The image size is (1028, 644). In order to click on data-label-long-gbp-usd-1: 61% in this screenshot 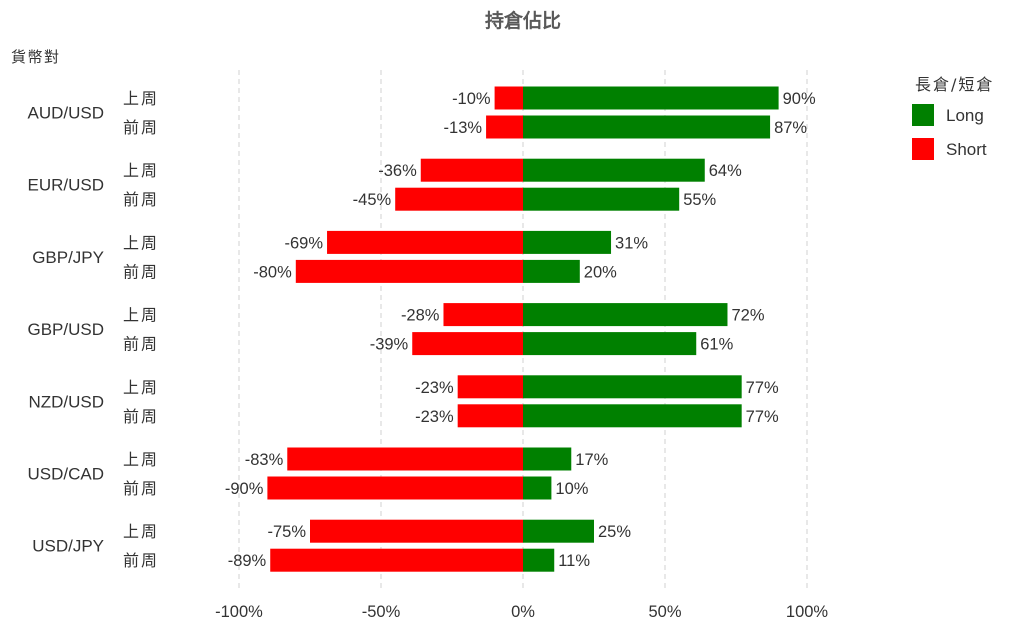, I will do `click(716, 345)`.